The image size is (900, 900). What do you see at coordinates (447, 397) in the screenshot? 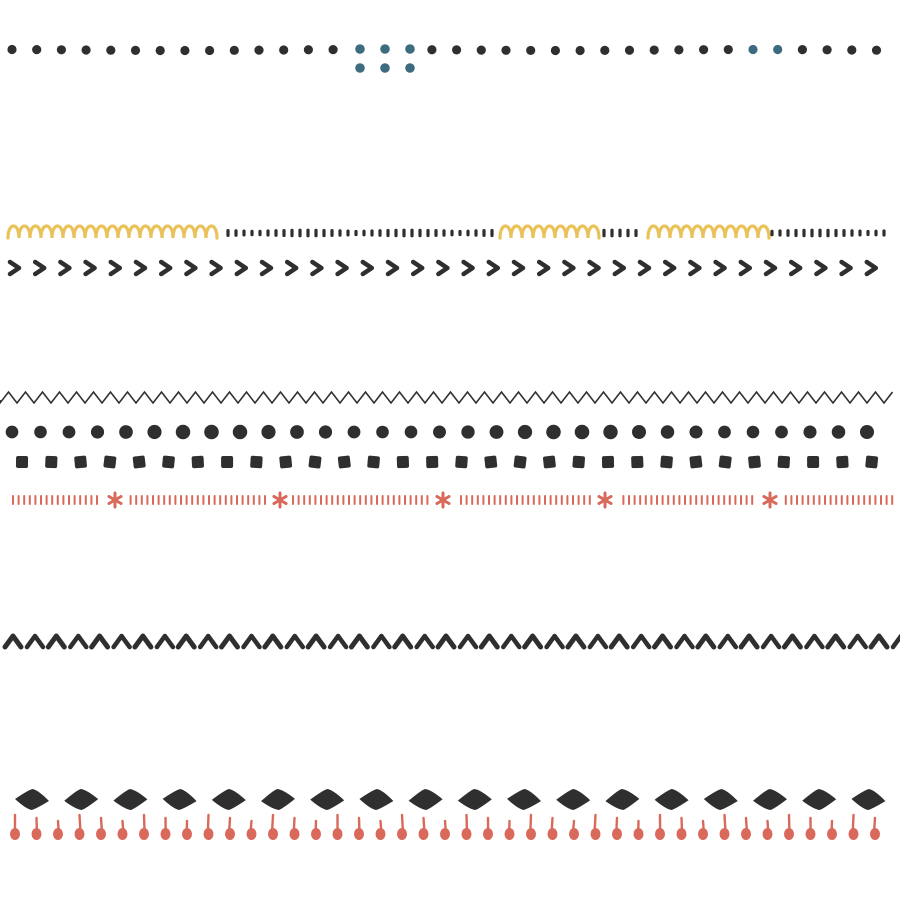
I see `zigzag` at bounding box center [447, 397].